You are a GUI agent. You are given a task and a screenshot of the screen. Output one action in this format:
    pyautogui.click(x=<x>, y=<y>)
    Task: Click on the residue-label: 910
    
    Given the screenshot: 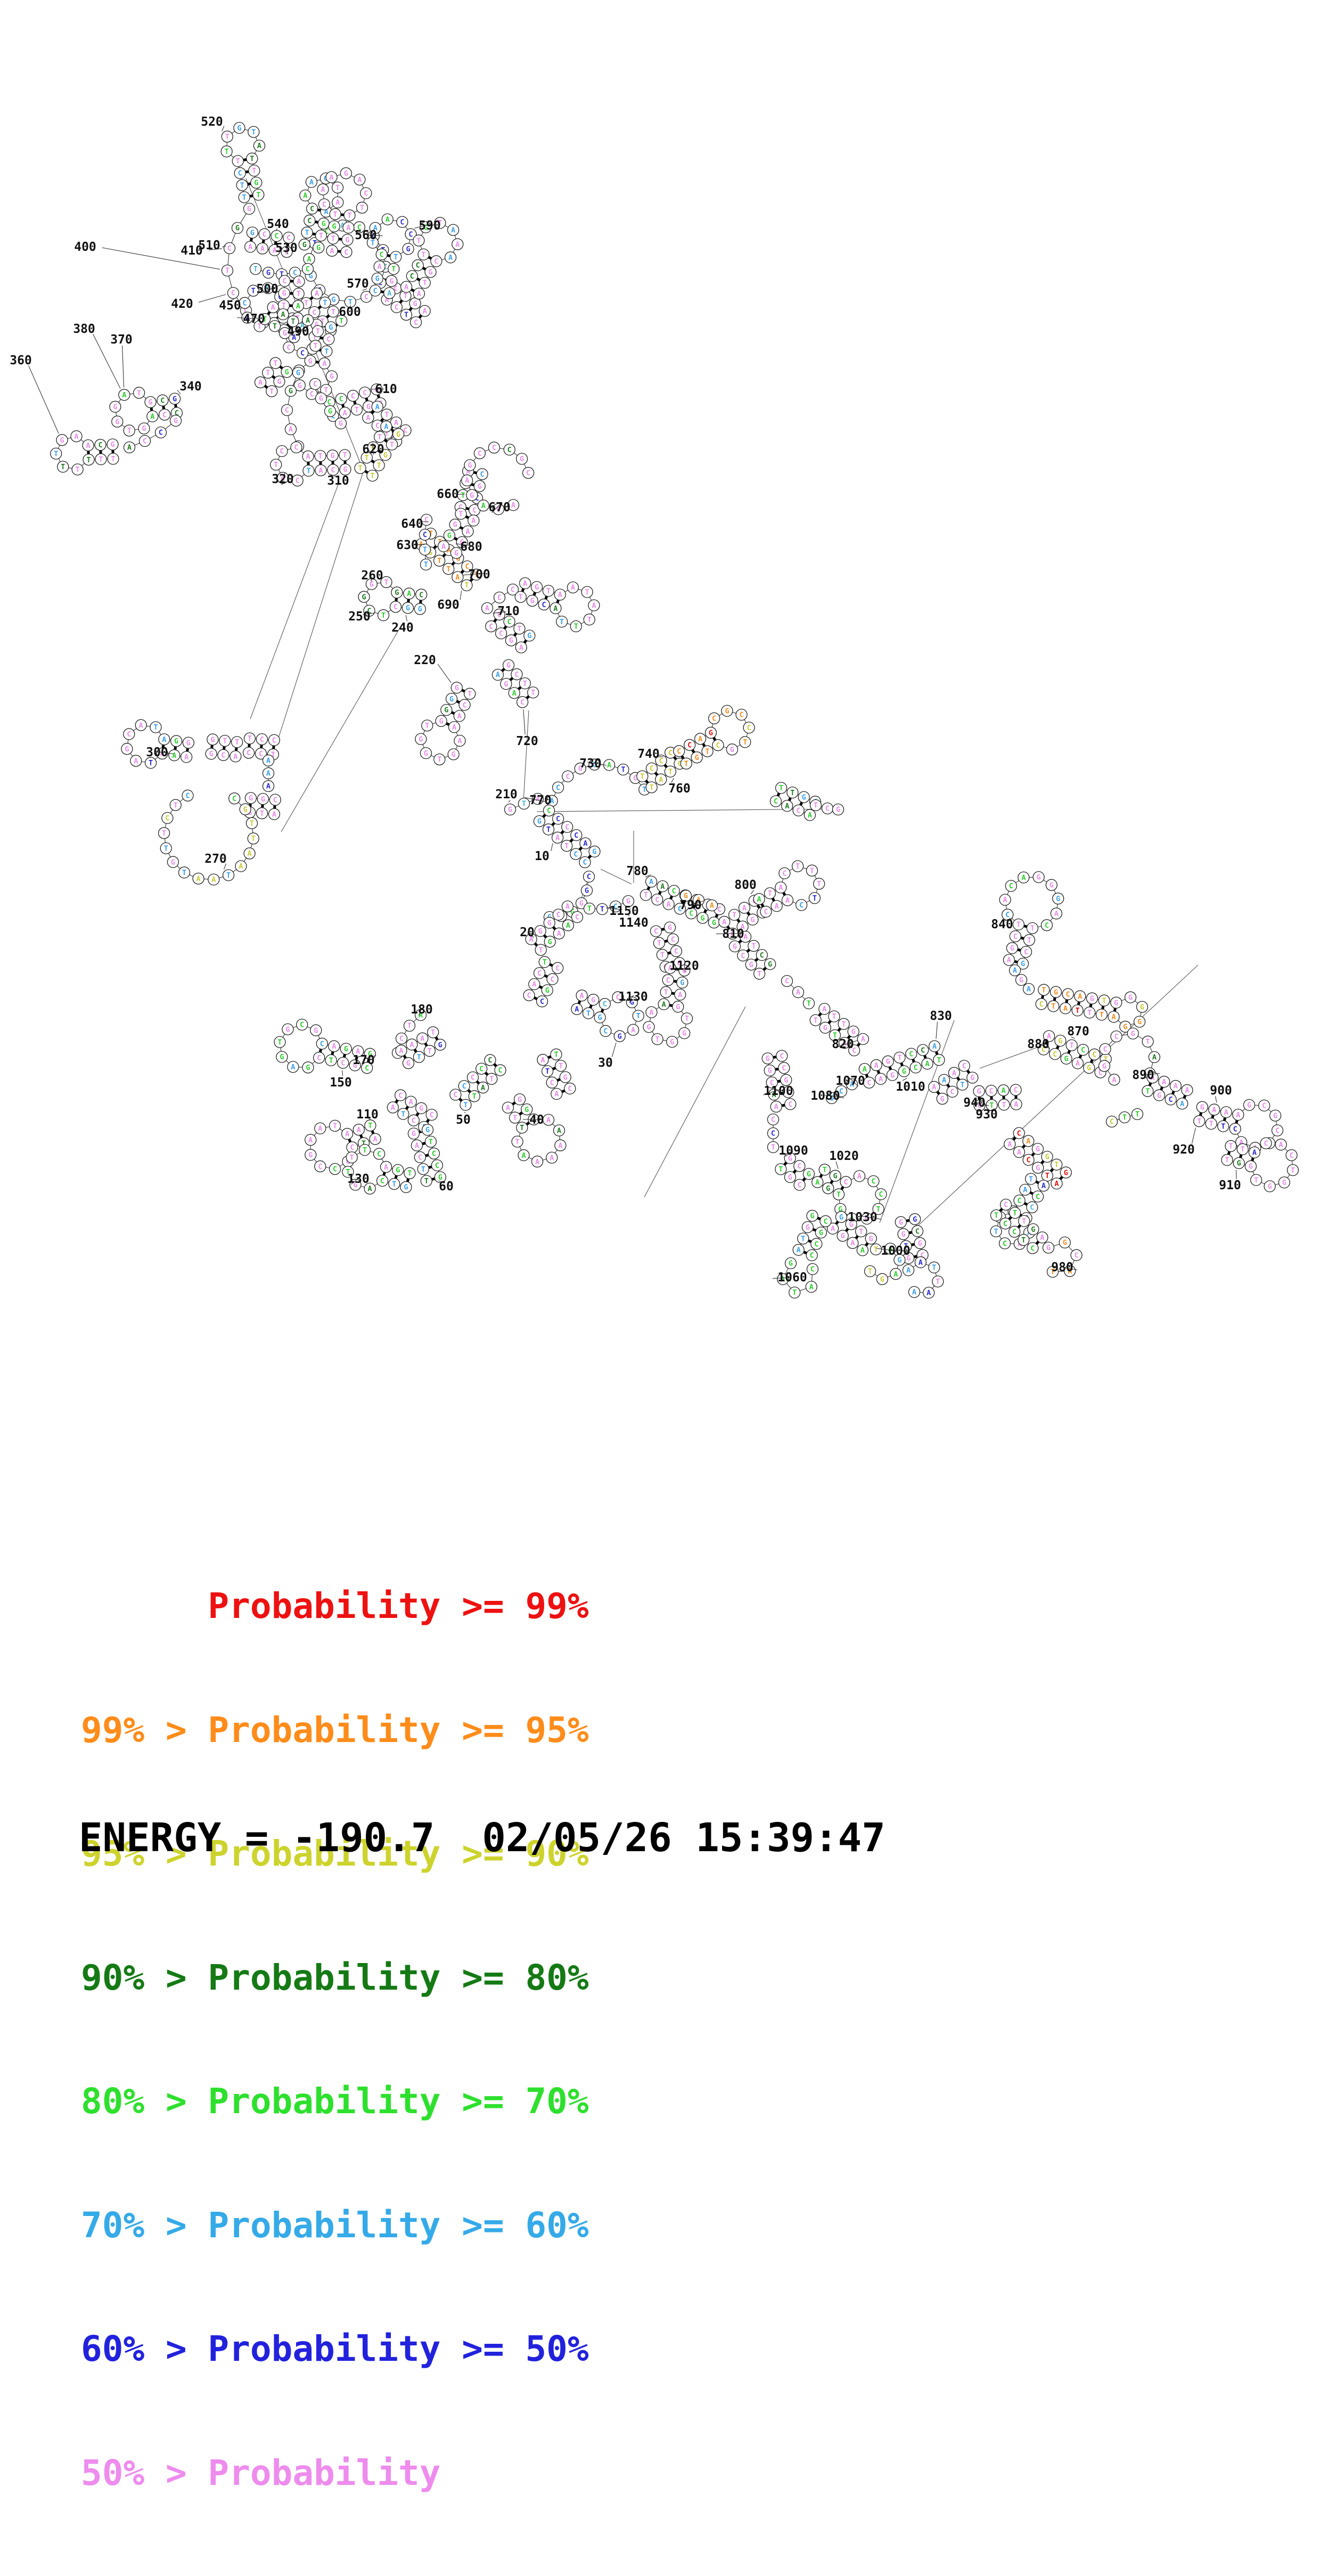 What is the action you would take?
    pyautogui.click(x=1230, y=1185)
    